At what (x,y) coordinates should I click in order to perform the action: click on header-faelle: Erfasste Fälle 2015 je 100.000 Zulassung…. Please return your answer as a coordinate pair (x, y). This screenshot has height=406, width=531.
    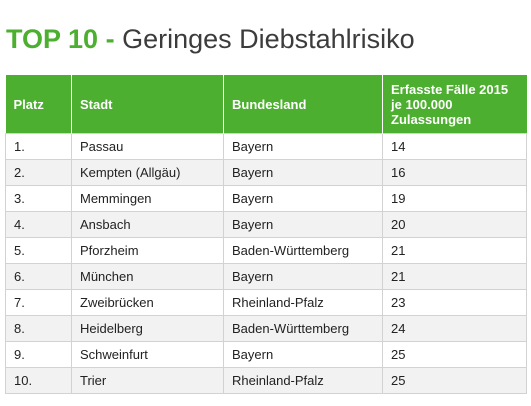
    Looking at the image, I should click on (454, 104).